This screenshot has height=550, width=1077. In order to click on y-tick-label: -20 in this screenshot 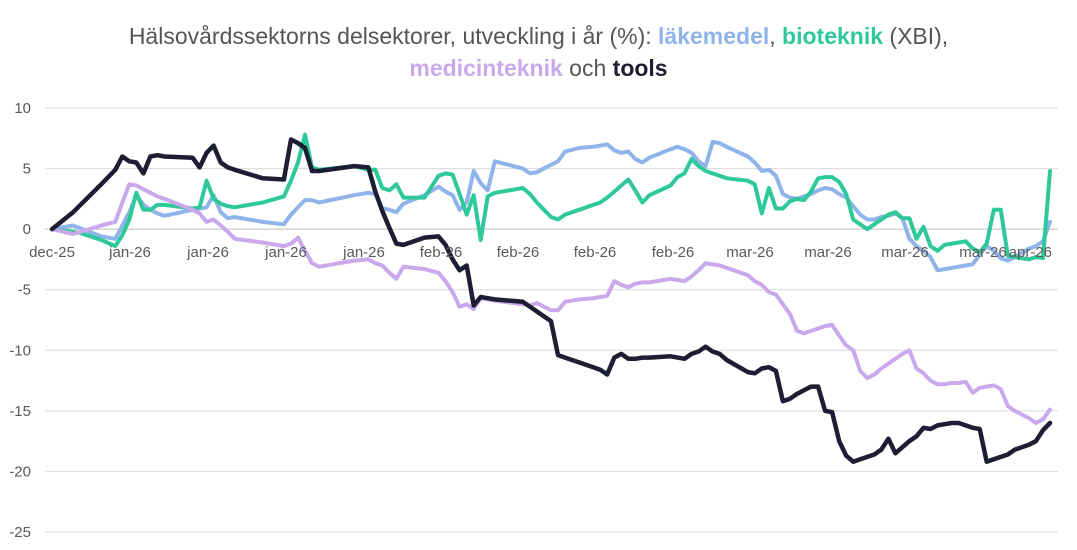, I will do `click(20, 471)`.